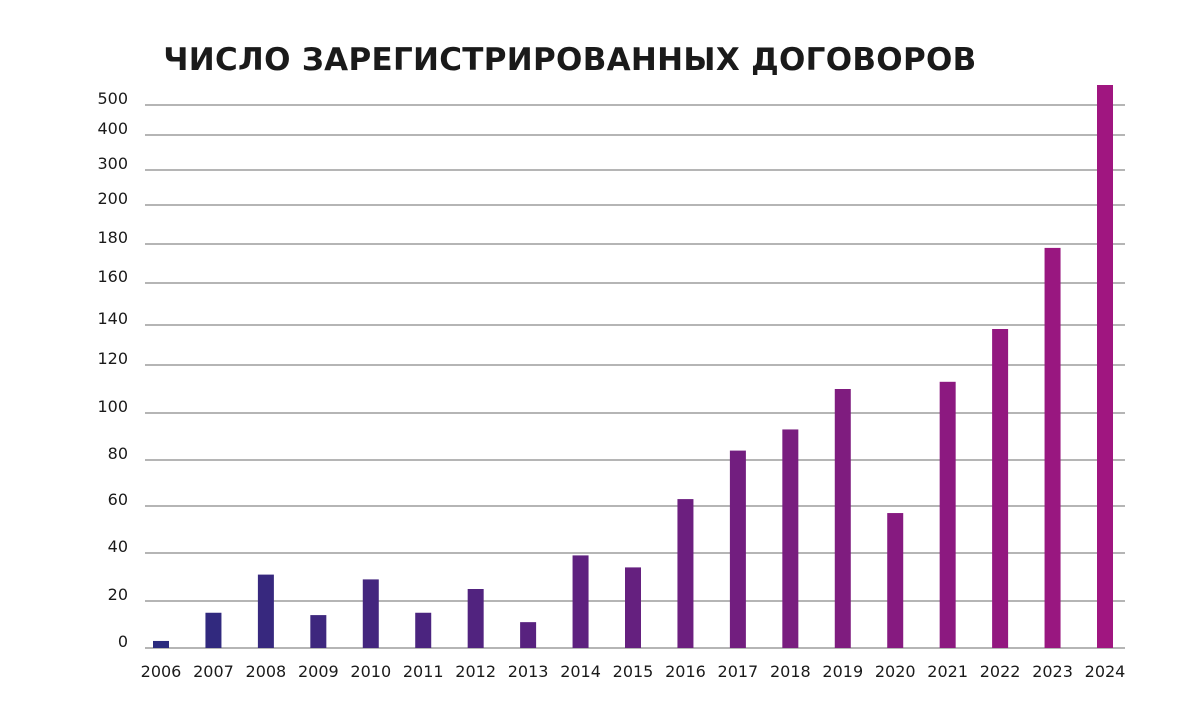 The width and height of the screenshot is (1200, 713). What do you see at coordinates (112, 163) in the screenshot?
I see `y-tick-label-300: 300` at bounding box center [112, 163].